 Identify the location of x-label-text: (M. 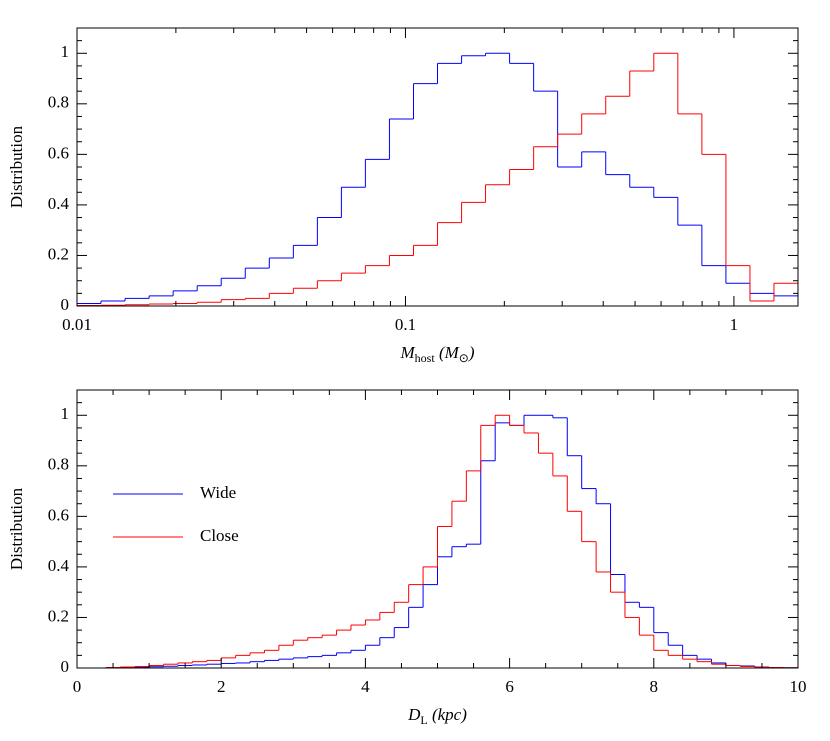
(447, 352).